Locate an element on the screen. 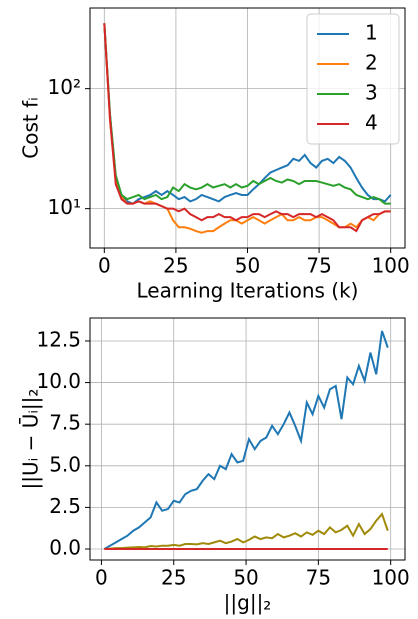  y-tick-label: 7.5 is located at coordinates (65, 423).